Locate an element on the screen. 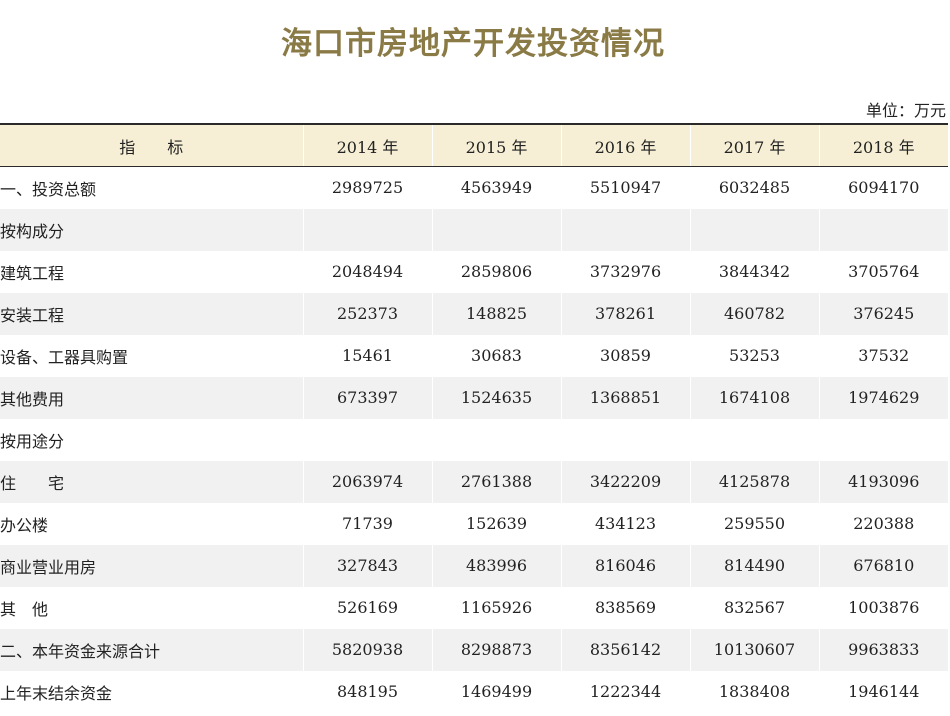 This screenshot has width=950, height=716. table-cell: 220388 is located at coordinates (883, 523).